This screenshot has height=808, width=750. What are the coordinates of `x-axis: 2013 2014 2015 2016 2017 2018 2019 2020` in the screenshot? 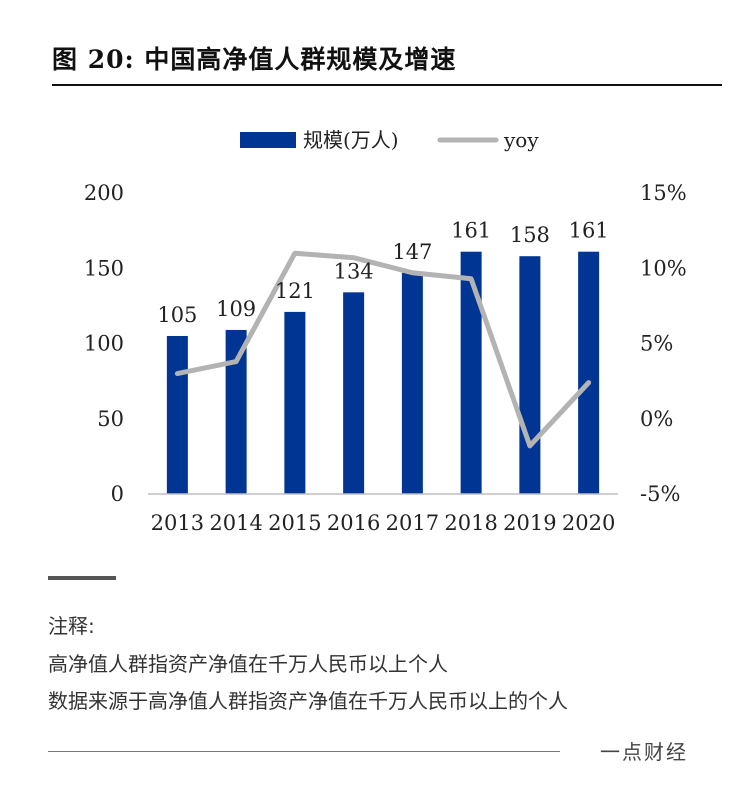 It's located at (383, 514).